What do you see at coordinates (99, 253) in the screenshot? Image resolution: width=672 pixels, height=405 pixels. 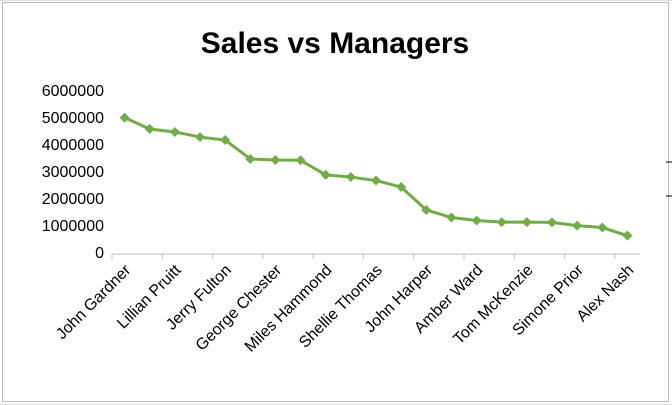 I see `y-tick-label: 0` at bounding box center [99, 253].